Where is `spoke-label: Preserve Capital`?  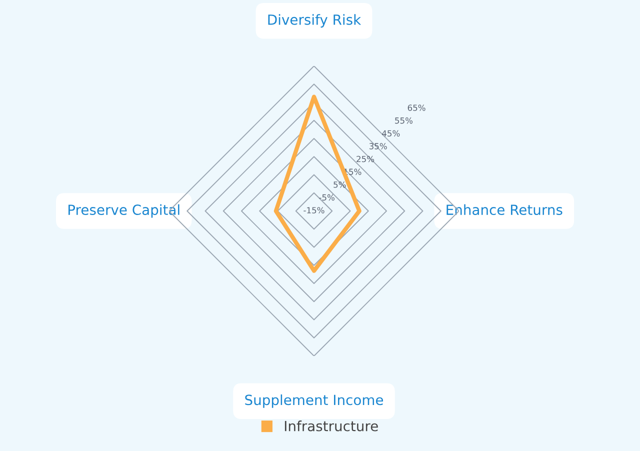 spoke-label: Preserve Capital is located at coordinates (124, 211).